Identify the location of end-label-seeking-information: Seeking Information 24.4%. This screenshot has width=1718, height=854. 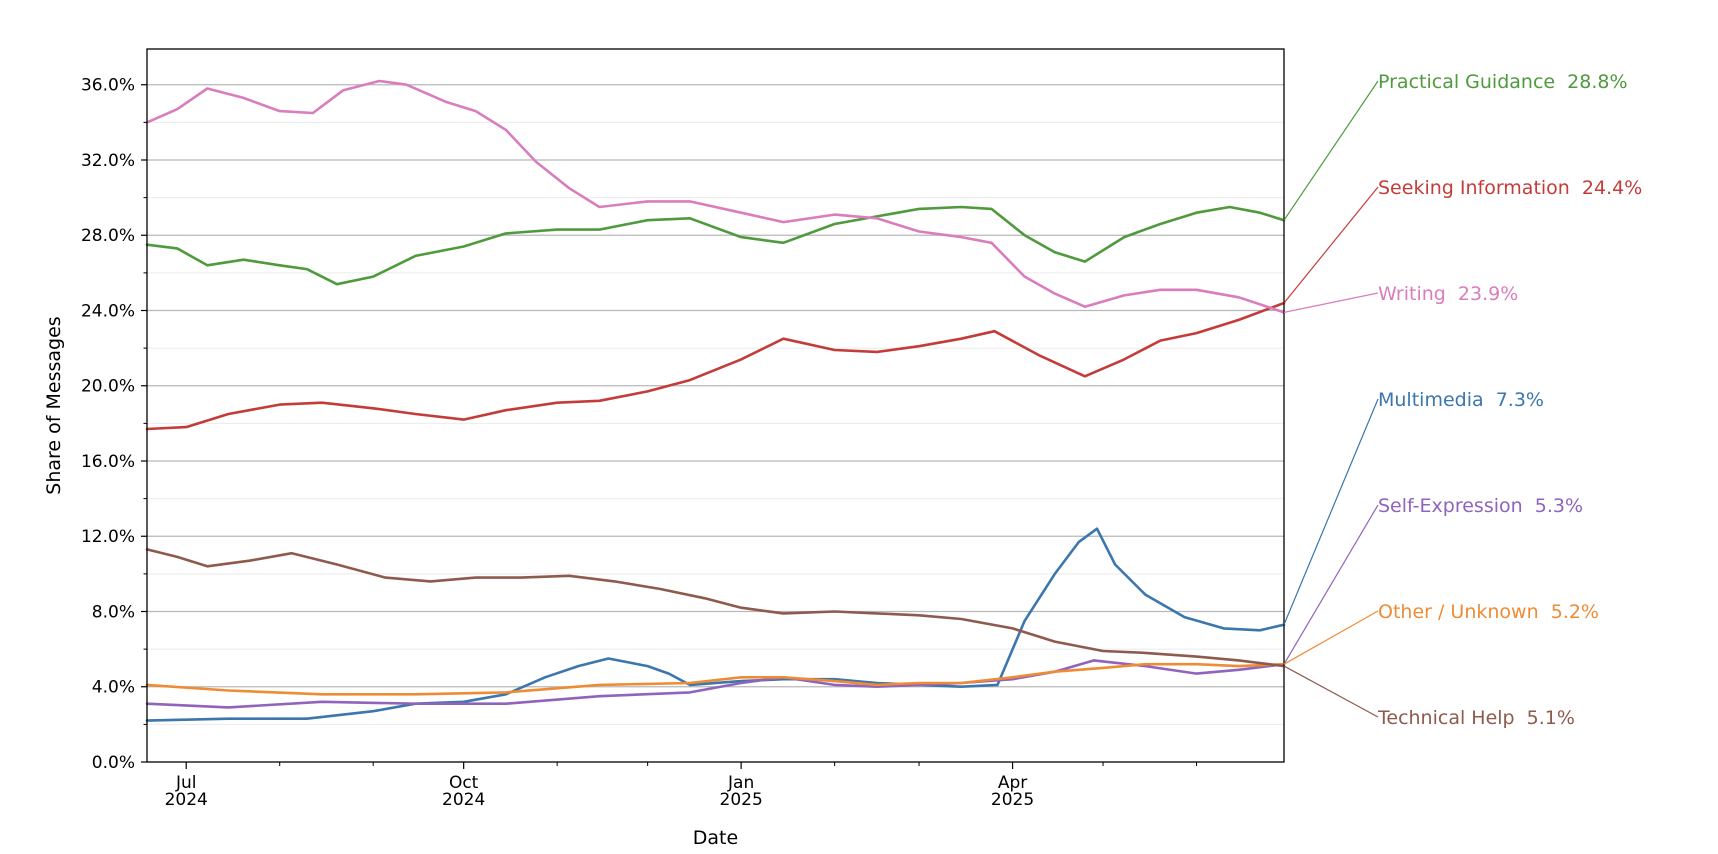
(1510, 188).